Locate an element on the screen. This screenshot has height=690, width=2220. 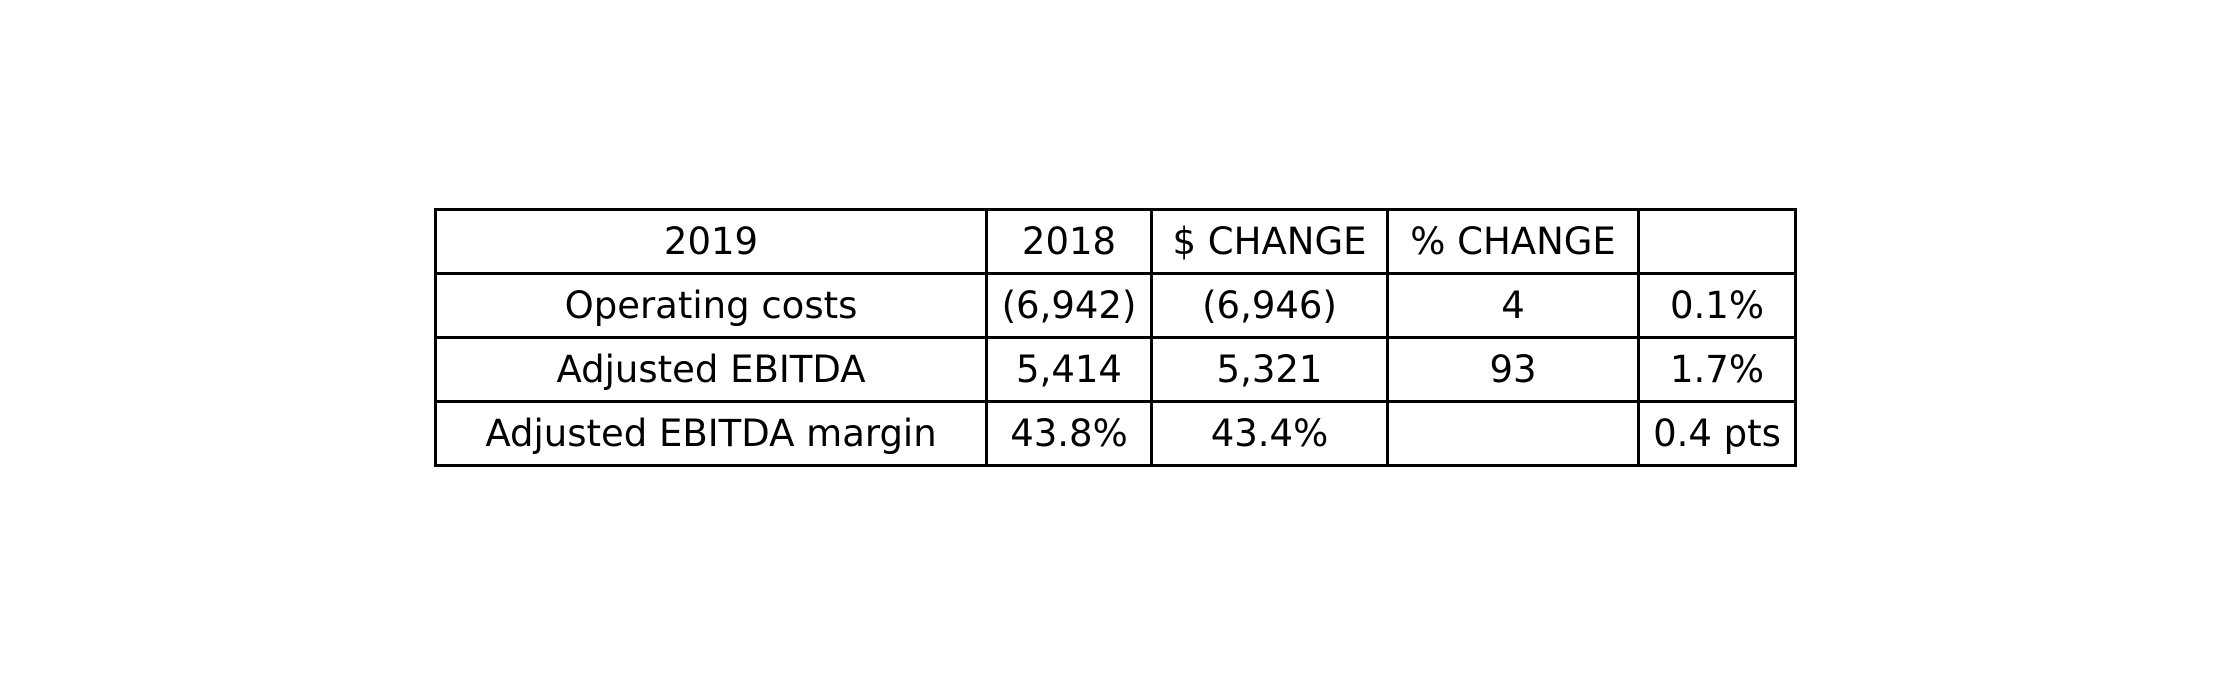
table-cell: 1.7% is located at coordinates (1717, 369).